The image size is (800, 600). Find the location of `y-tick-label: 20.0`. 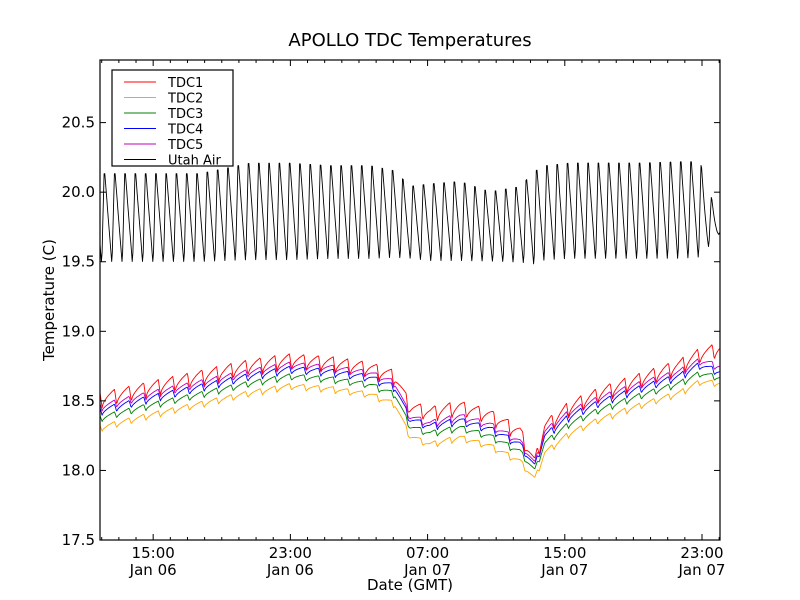

y-tick-label: 20.0 is located at coordinates (78, 192).